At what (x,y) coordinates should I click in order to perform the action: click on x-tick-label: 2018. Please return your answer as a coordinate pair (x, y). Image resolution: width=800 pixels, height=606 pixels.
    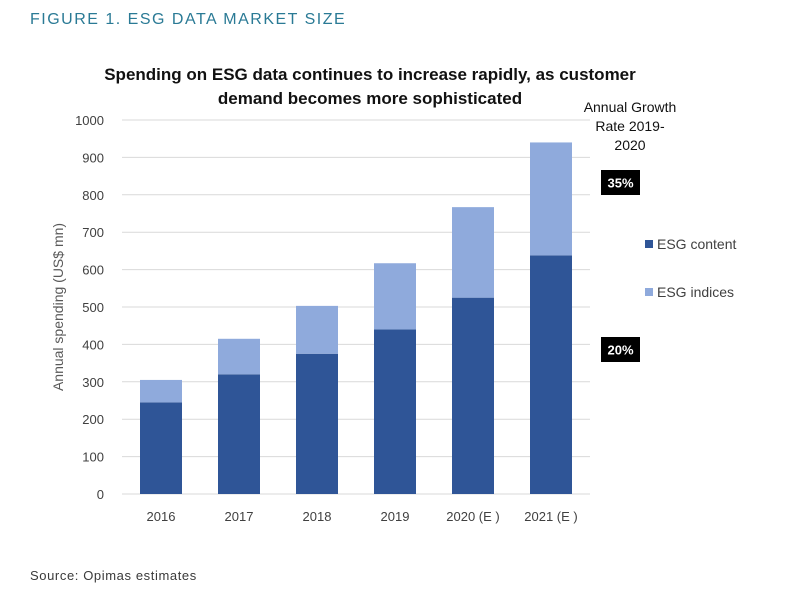
    Looking at the image, I should click on (317, 516).